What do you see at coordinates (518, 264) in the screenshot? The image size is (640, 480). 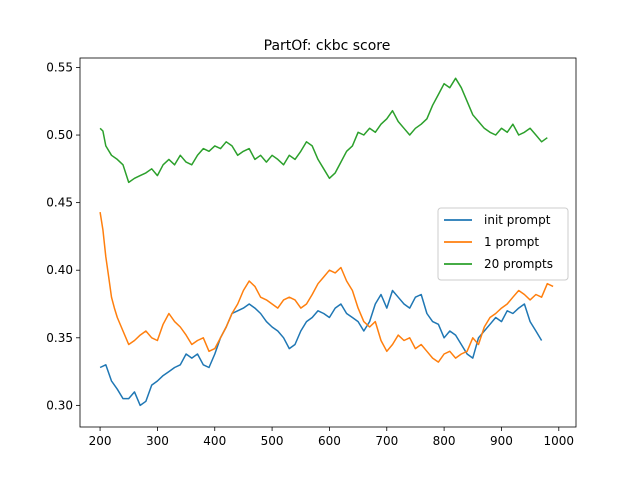 I see `legend-label-2: 20 prompts` at bounding box center [518, 264].